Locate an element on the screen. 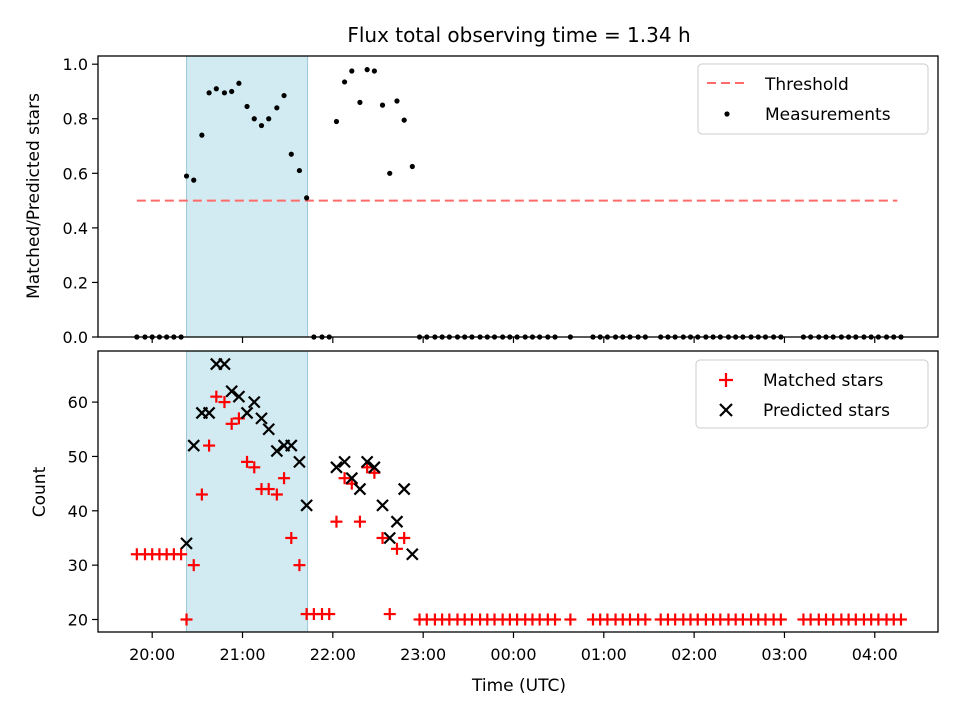 This screenshot has height=720, width=960. y-tick-label: 1.0 is located at coordinates (75, 64).